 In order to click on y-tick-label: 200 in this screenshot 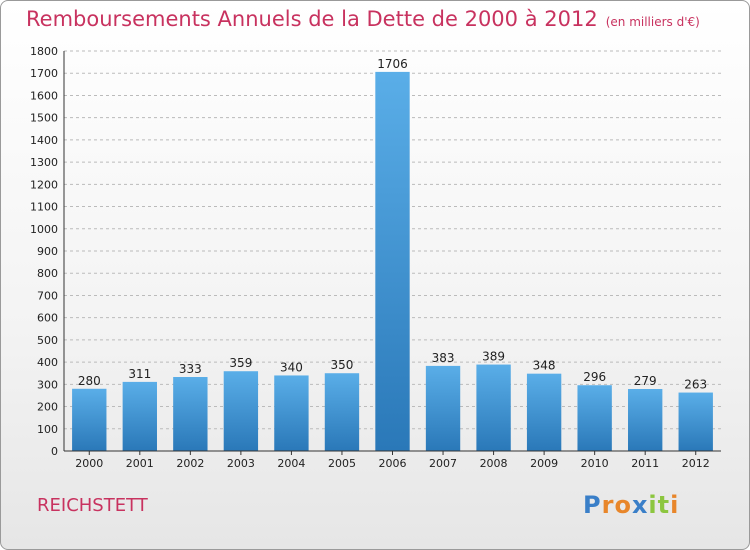, I will do `click(47, 407)`.